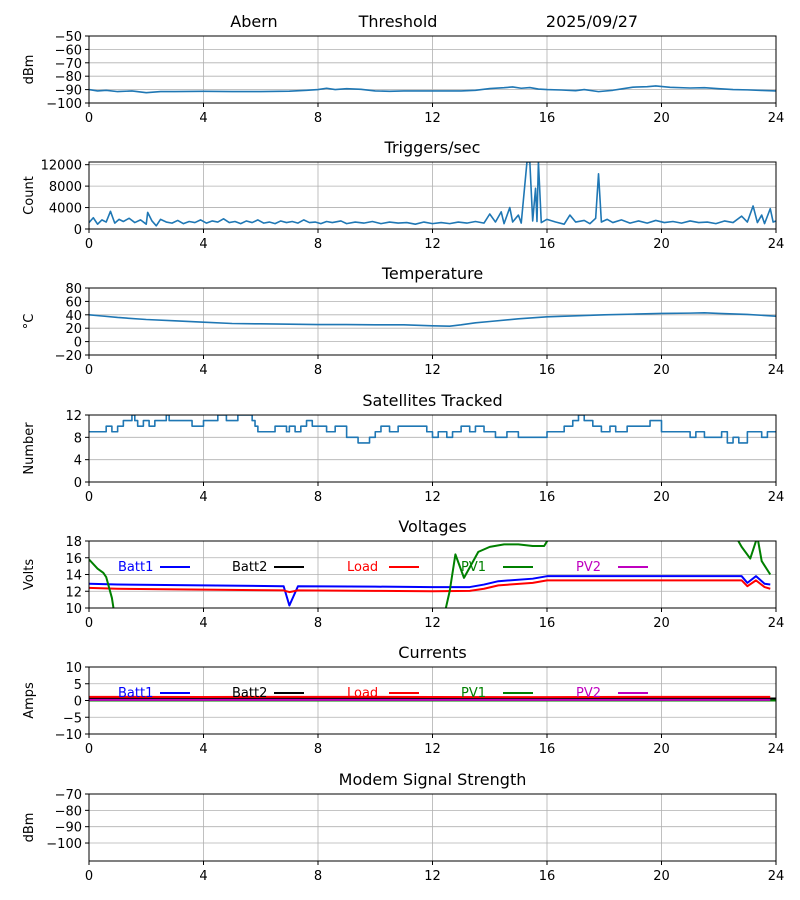 The height and width of the screenshot is (900, 800). I want to click on header-date: 2025/09/27, so click(592, 21).